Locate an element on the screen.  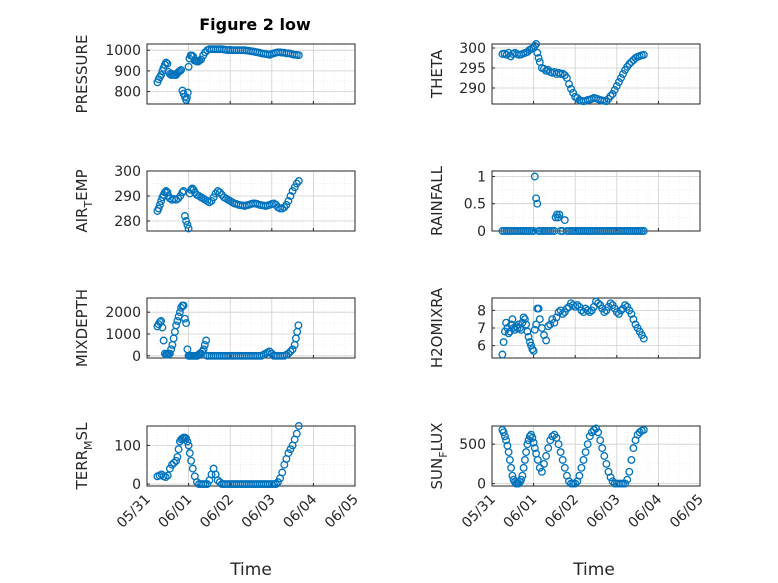
y-tick-label: 8 is located at coordinates (481, 311).